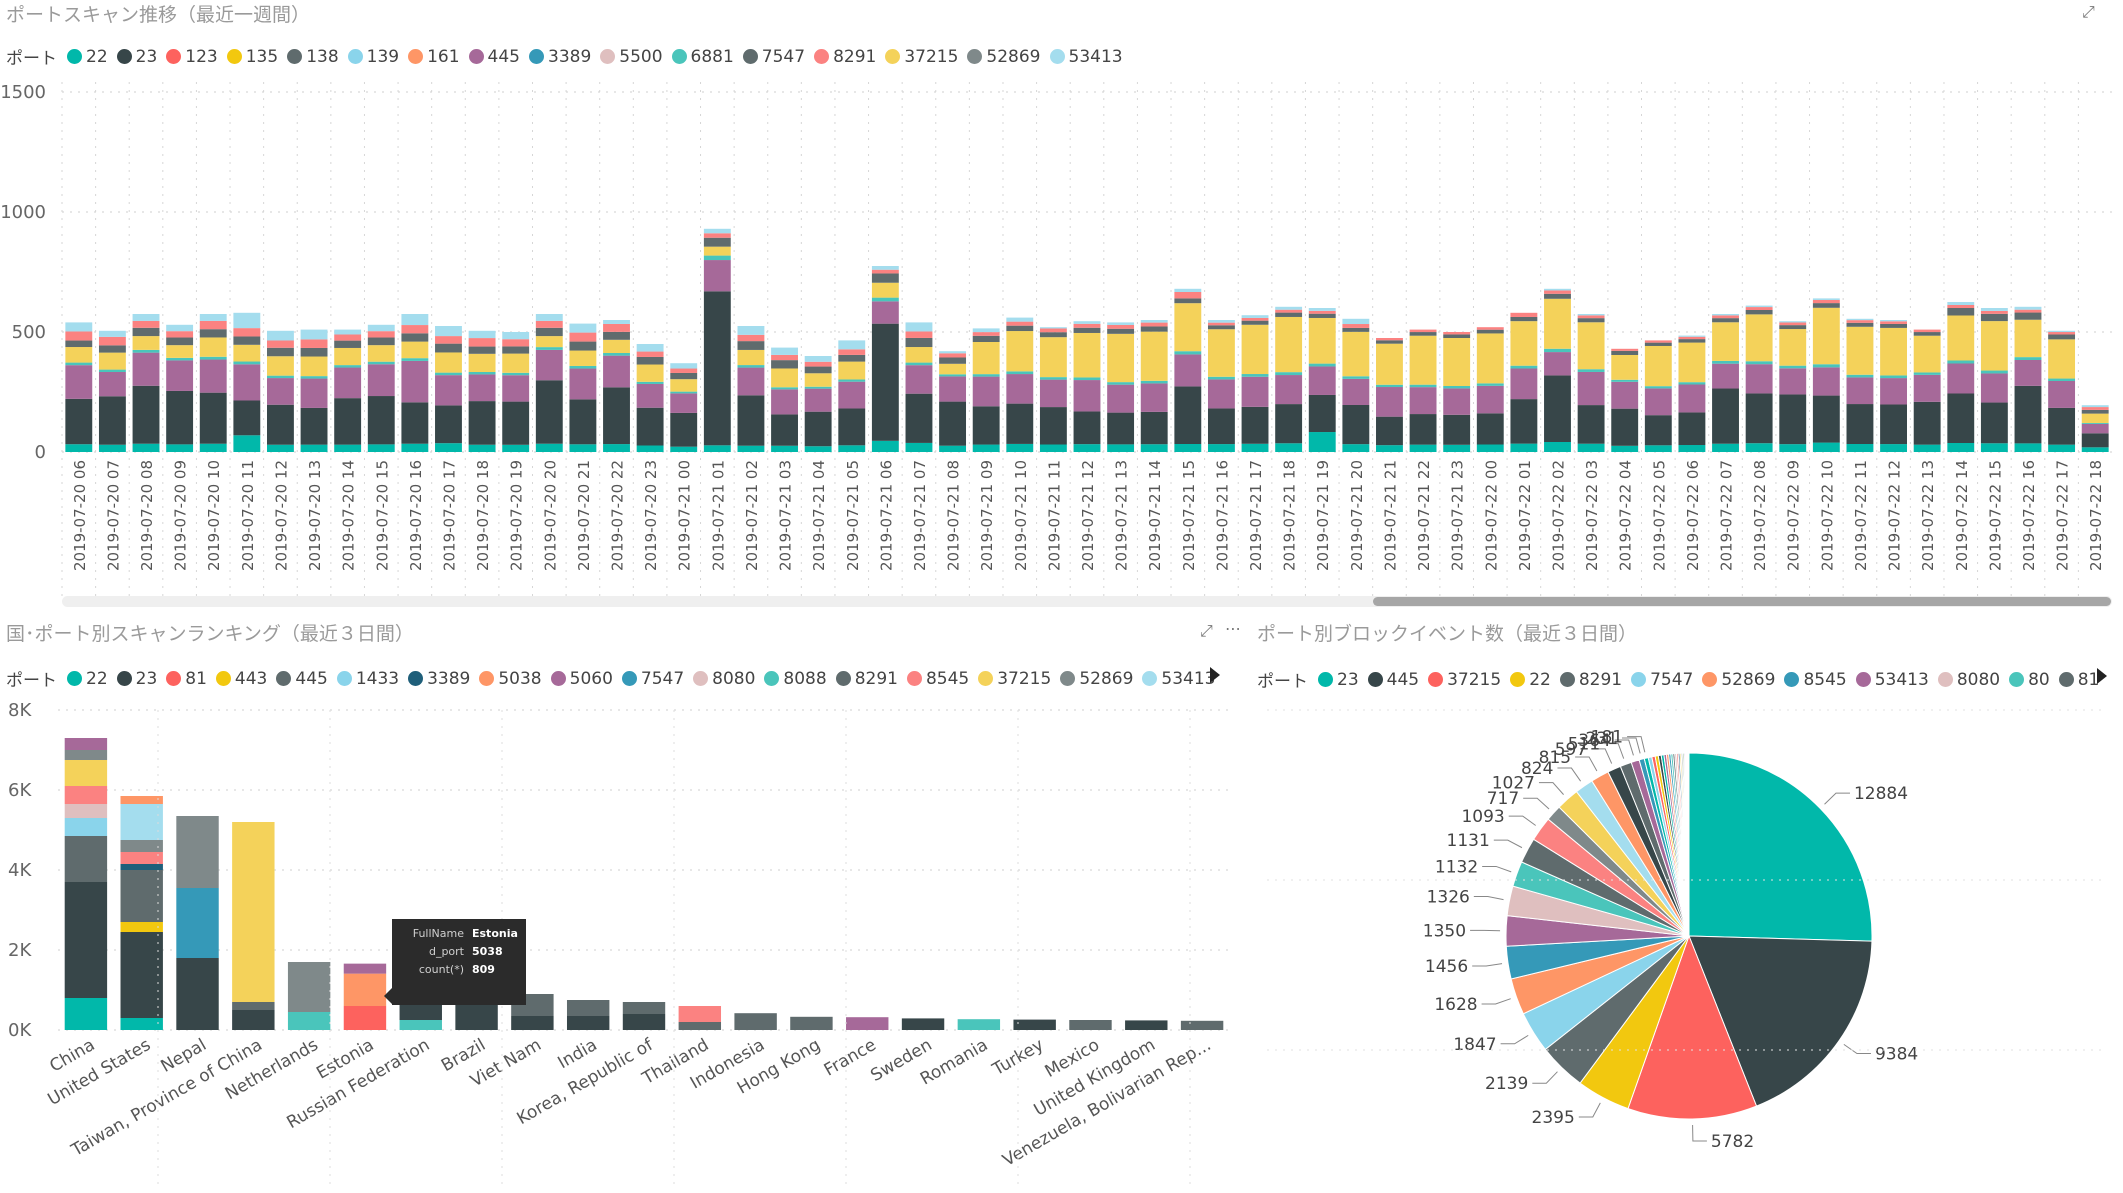  I want to click on legend-item: 5038, so click(510, 679).